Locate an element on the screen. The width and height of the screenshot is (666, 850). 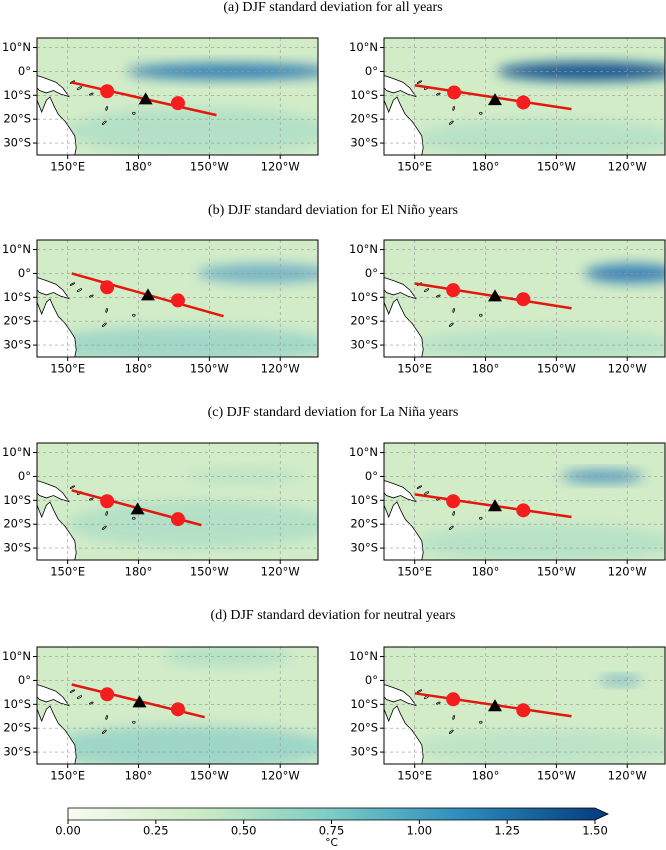
colorbar-tick-label: 0.25 is located at coordinates (156, 831).